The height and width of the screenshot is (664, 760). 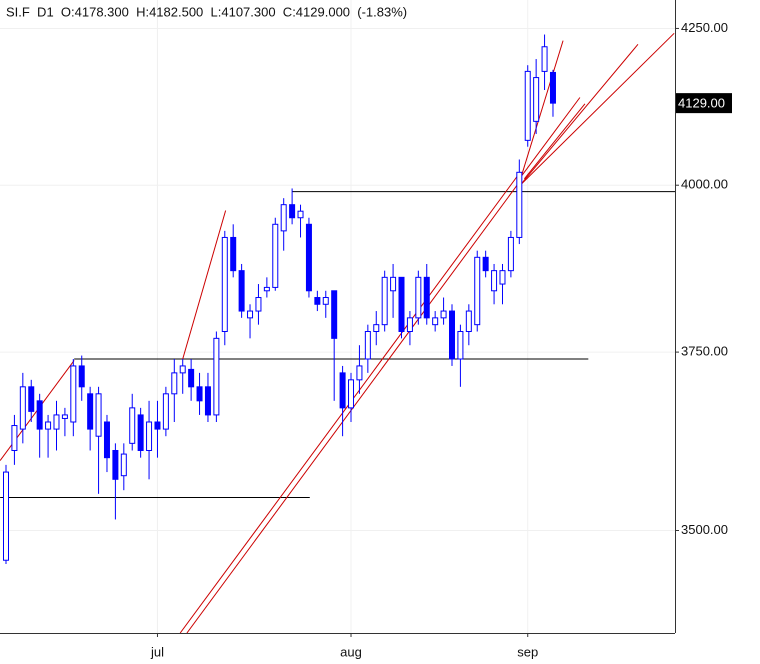 What do you see at coordinates (704, 529) in the screenshot?
I see `y-tick-label: 3500.00` at bounding box center [704, 529].